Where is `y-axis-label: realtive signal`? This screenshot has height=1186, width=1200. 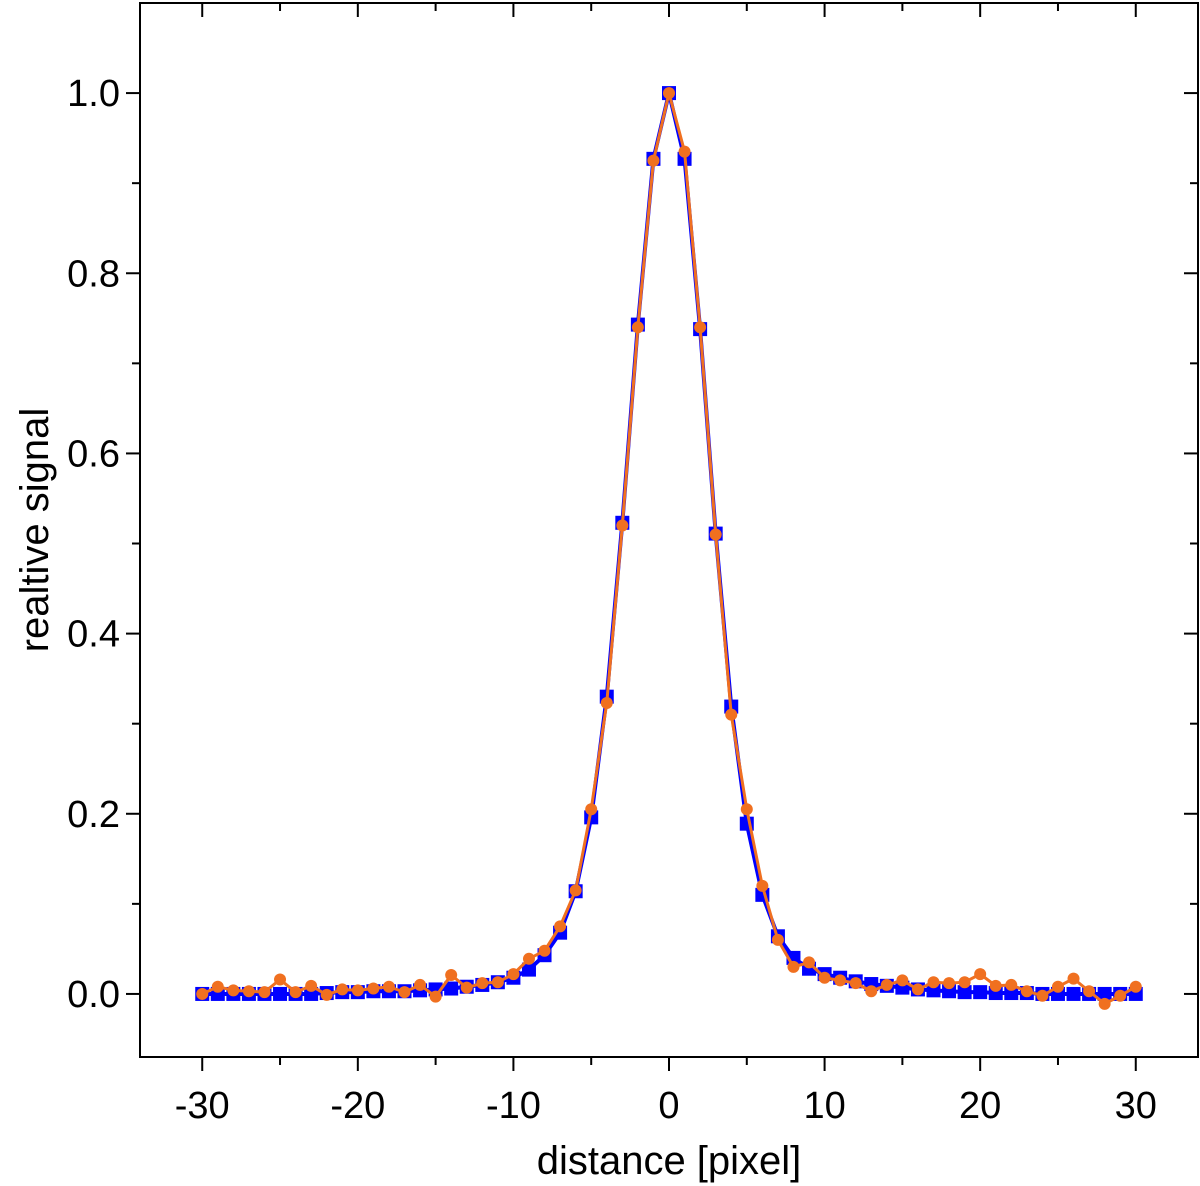 y-axis-label: realtive signal is located at coordinates (35, 530).